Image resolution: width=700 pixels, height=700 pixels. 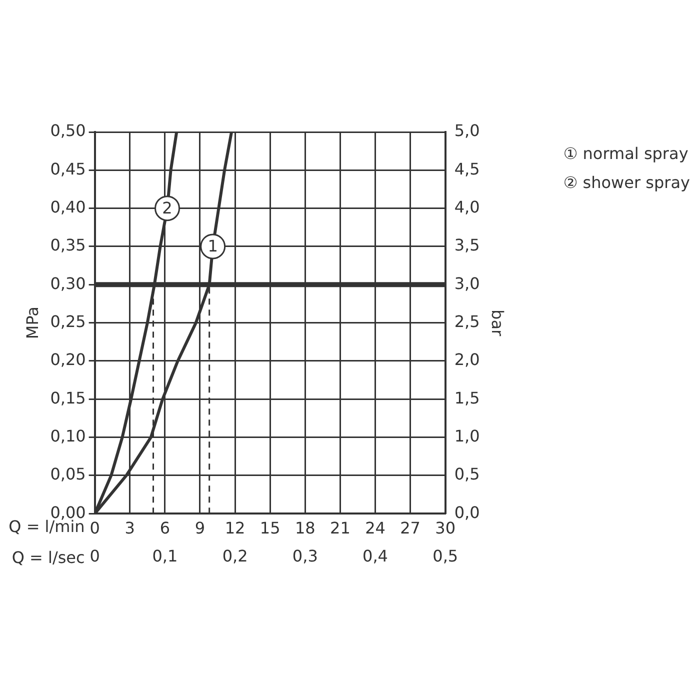 What do you see at coordinates (235, 528) in the screenshot?
I see `x-tick-label: 12` at bounding box center [235, 528].